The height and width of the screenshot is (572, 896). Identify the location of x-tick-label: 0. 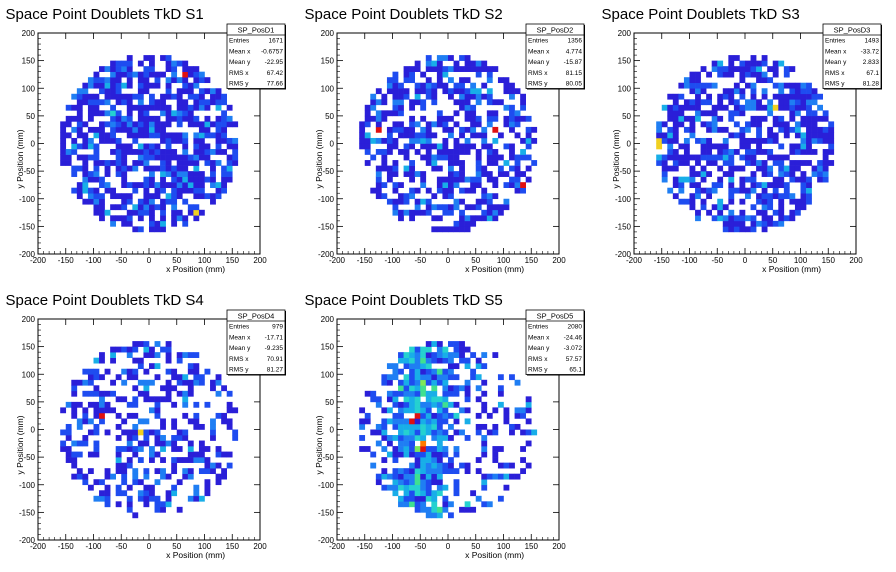
(745, 260).